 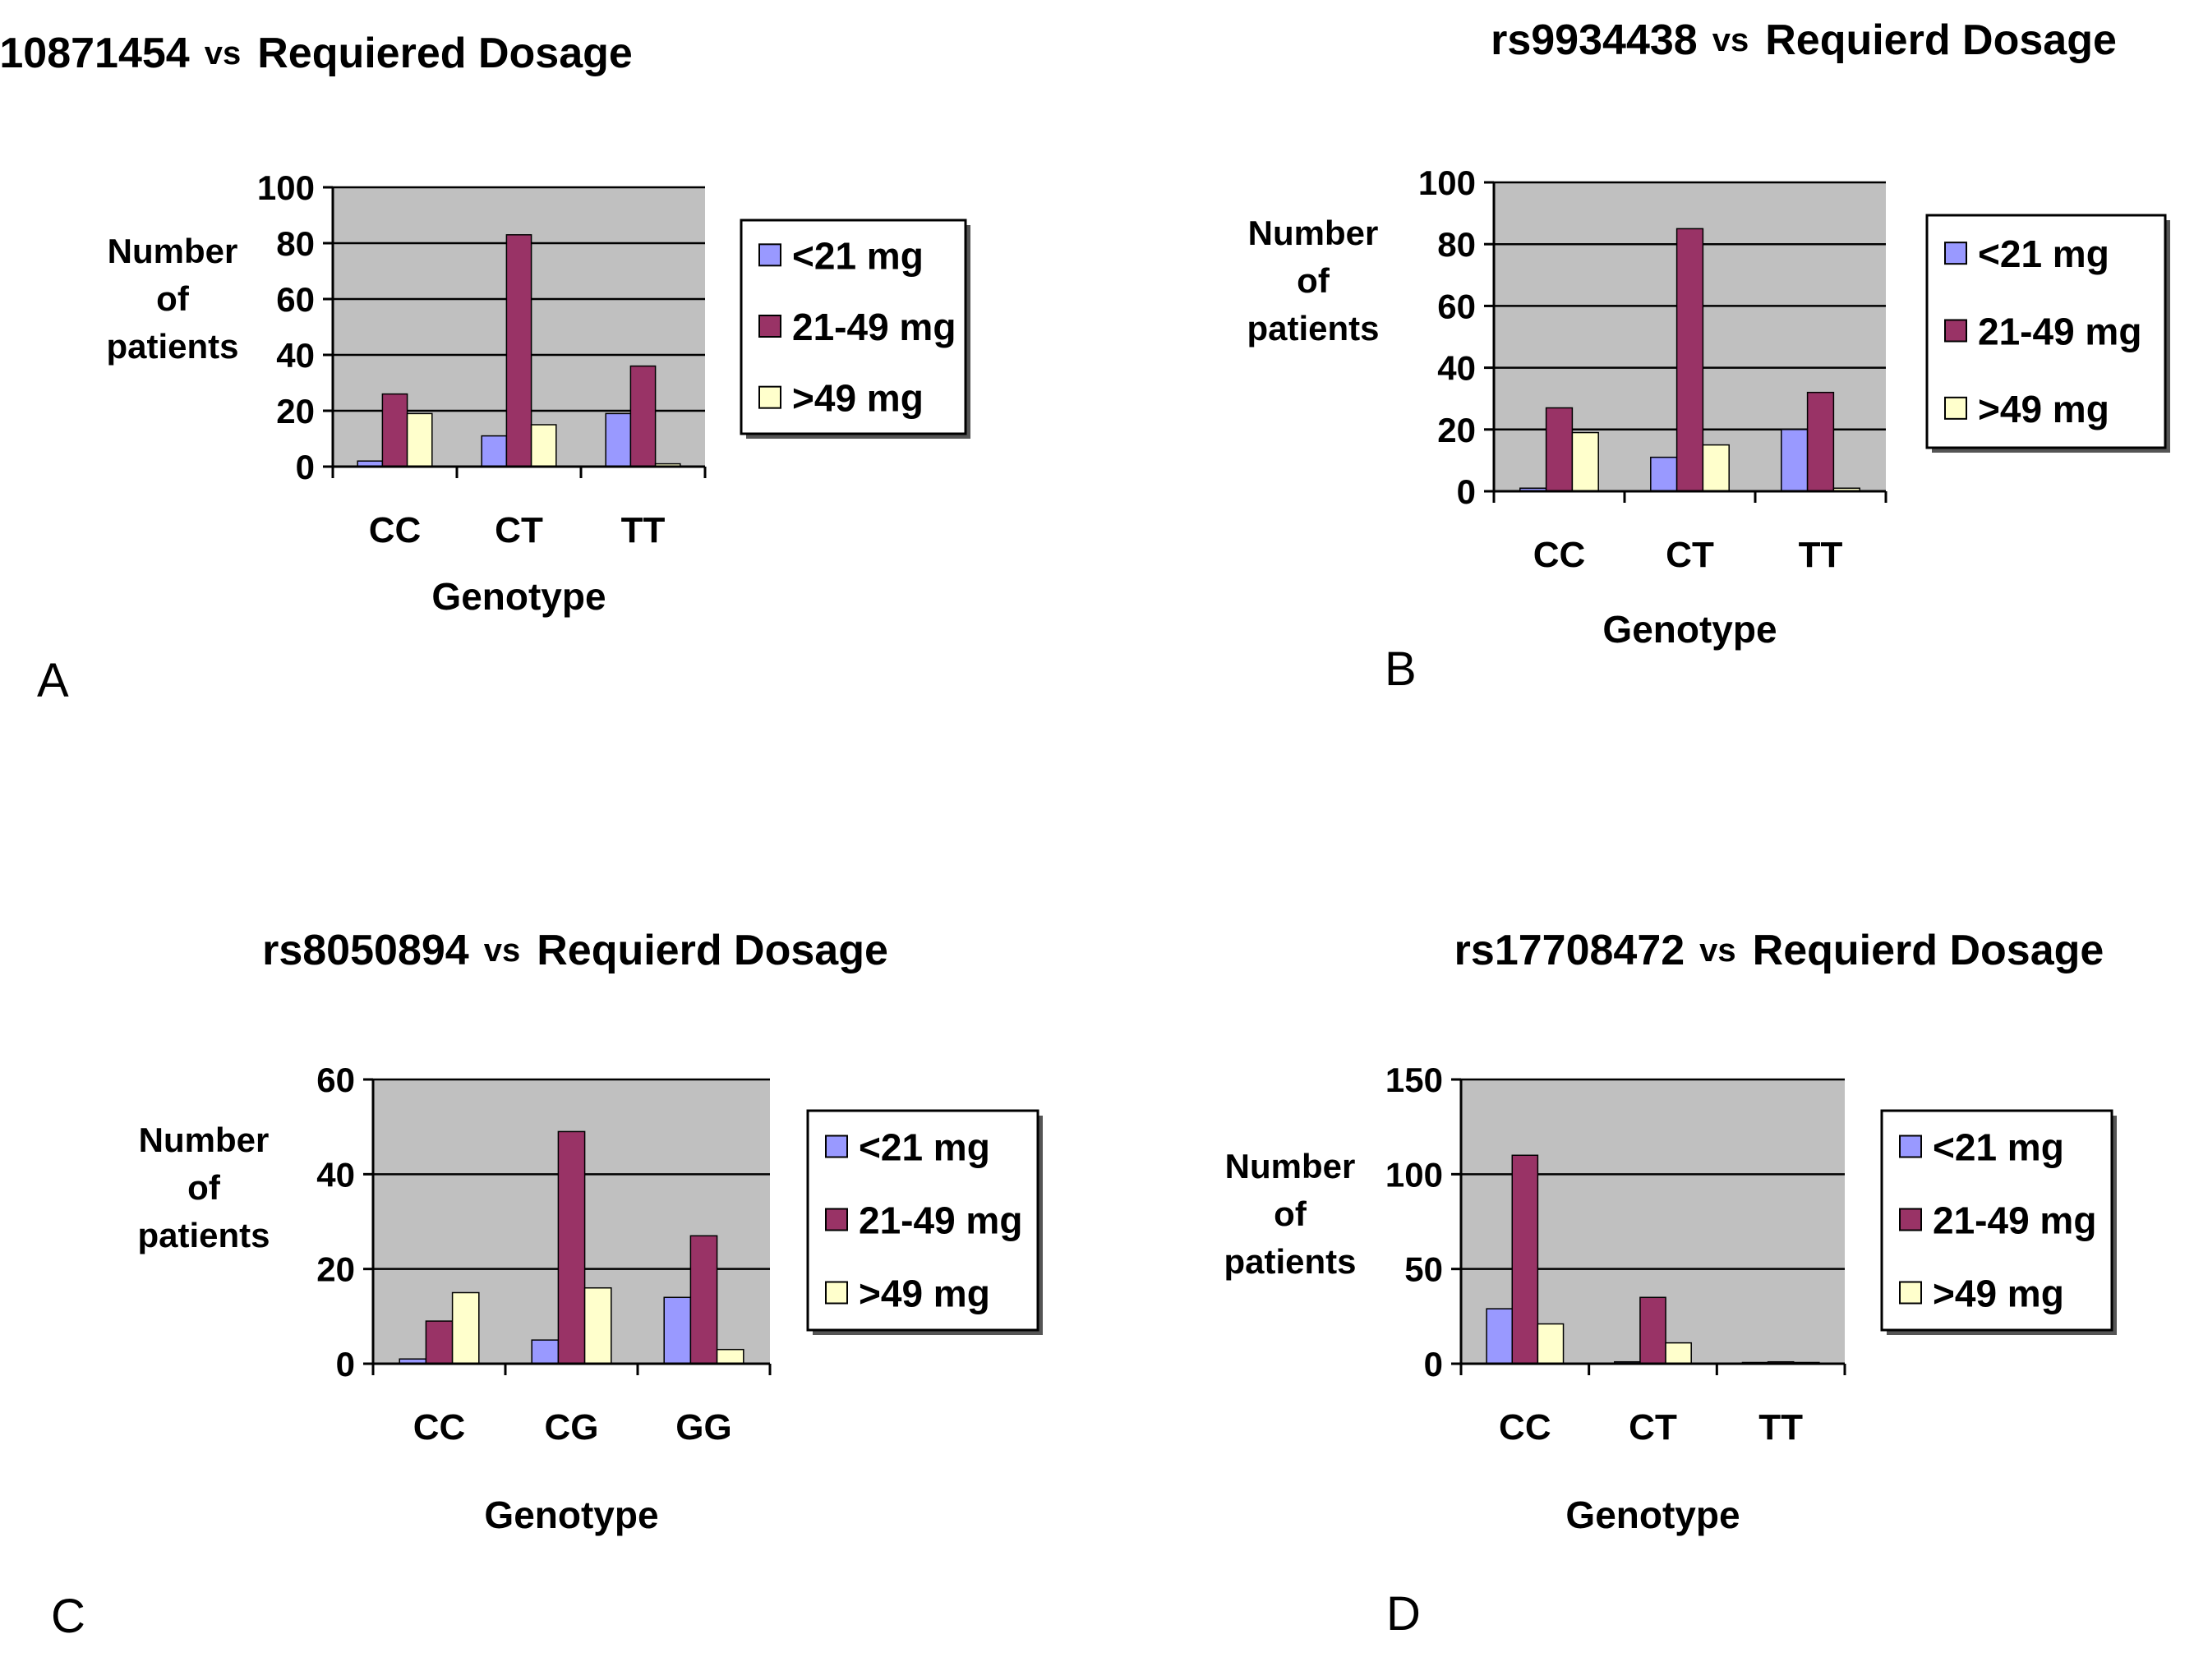 I want to click on chart-b-title-rest: Requierd Dosage, so click(x=1941, y=40).